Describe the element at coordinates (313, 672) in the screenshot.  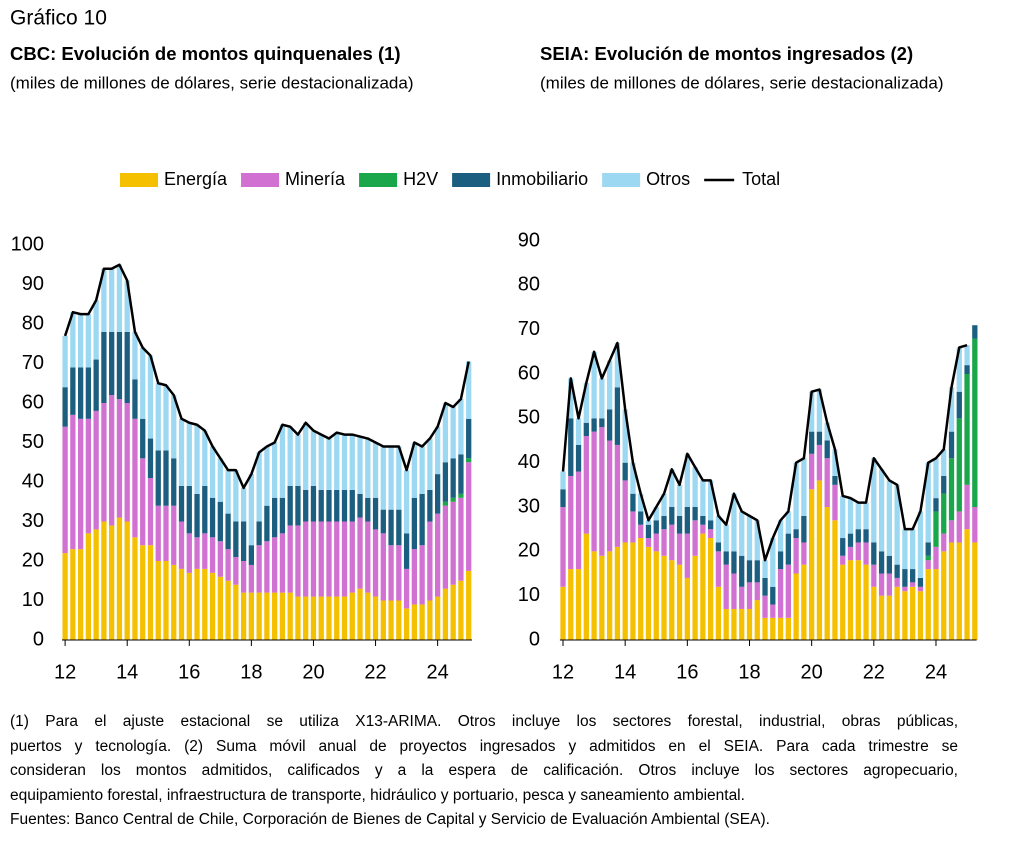
I see `x-tick-label: 20` at that location.